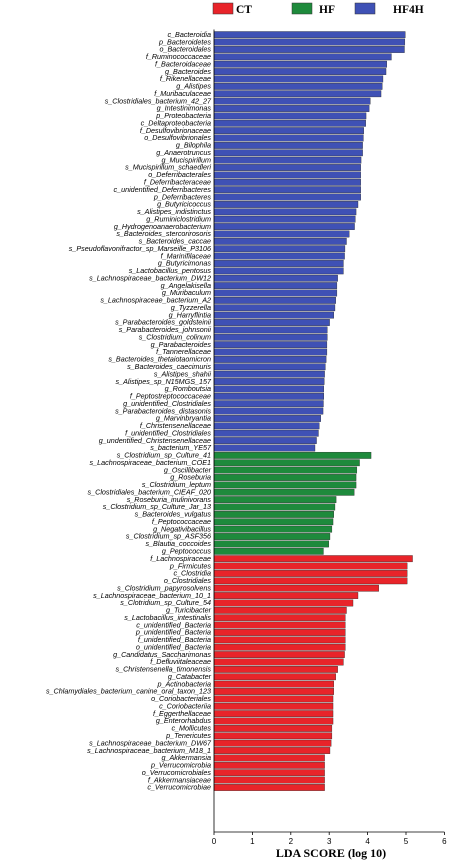  I want to click on bar-g_undentified_Christensenellaceae, so click(265, 440).